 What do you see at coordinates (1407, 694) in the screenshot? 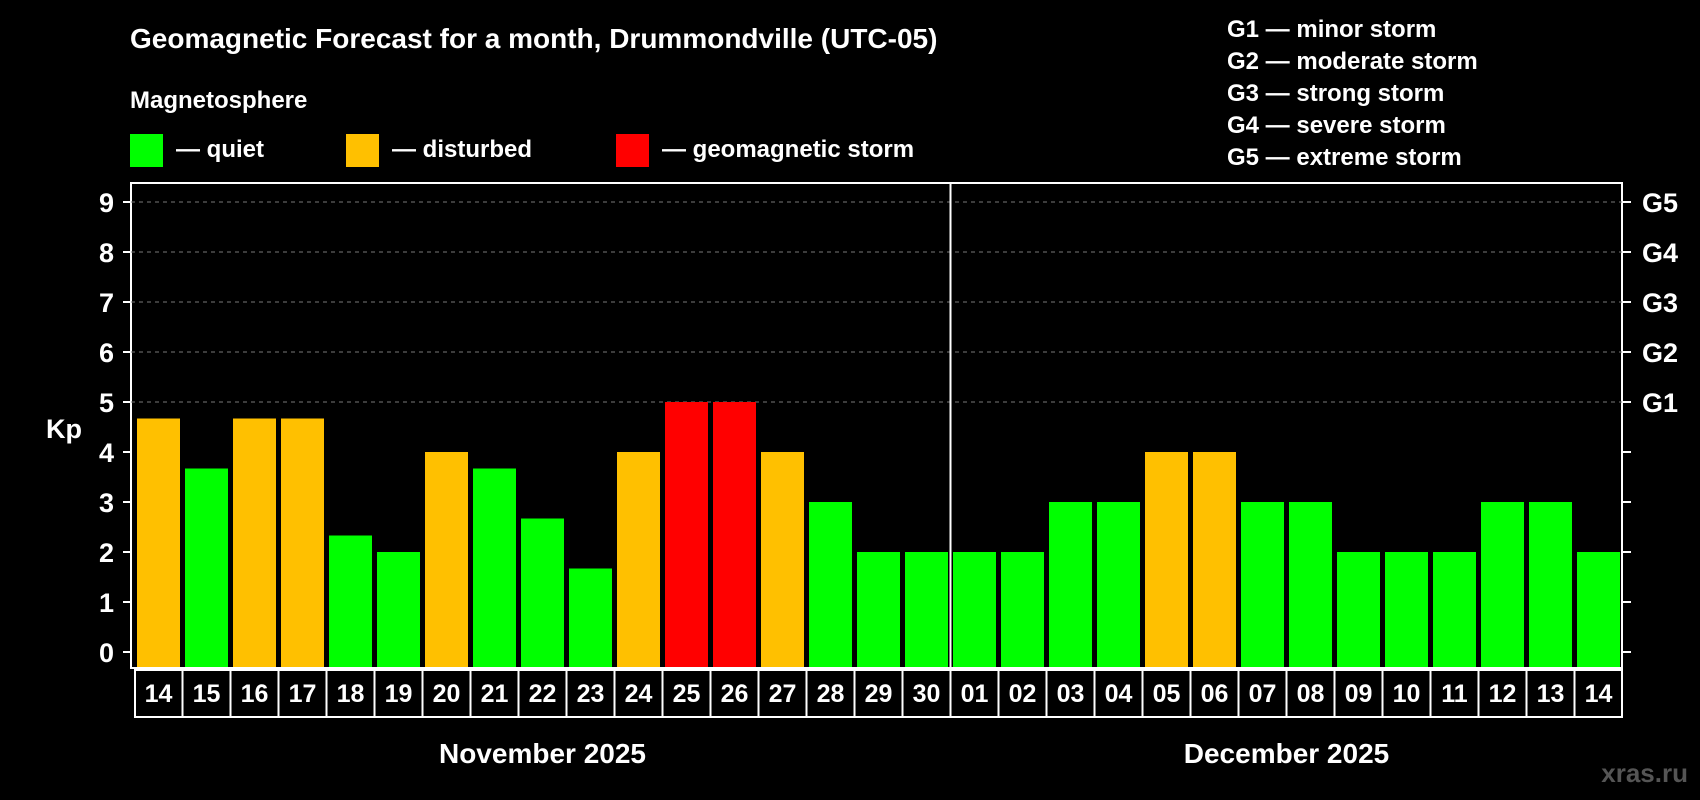
I see `x-tick-label: 10` at bounding box center [1407, 694].